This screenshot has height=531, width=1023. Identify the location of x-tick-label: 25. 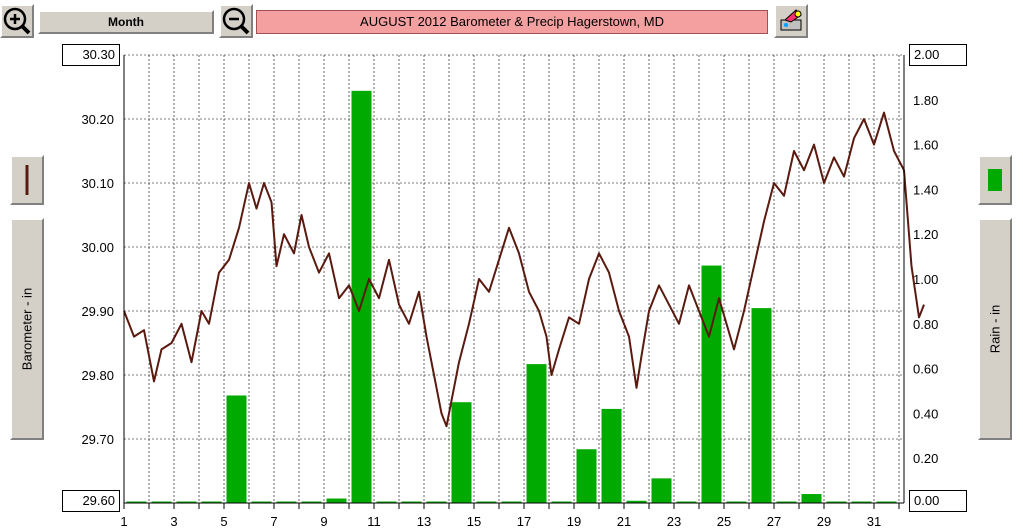
(724, 521).